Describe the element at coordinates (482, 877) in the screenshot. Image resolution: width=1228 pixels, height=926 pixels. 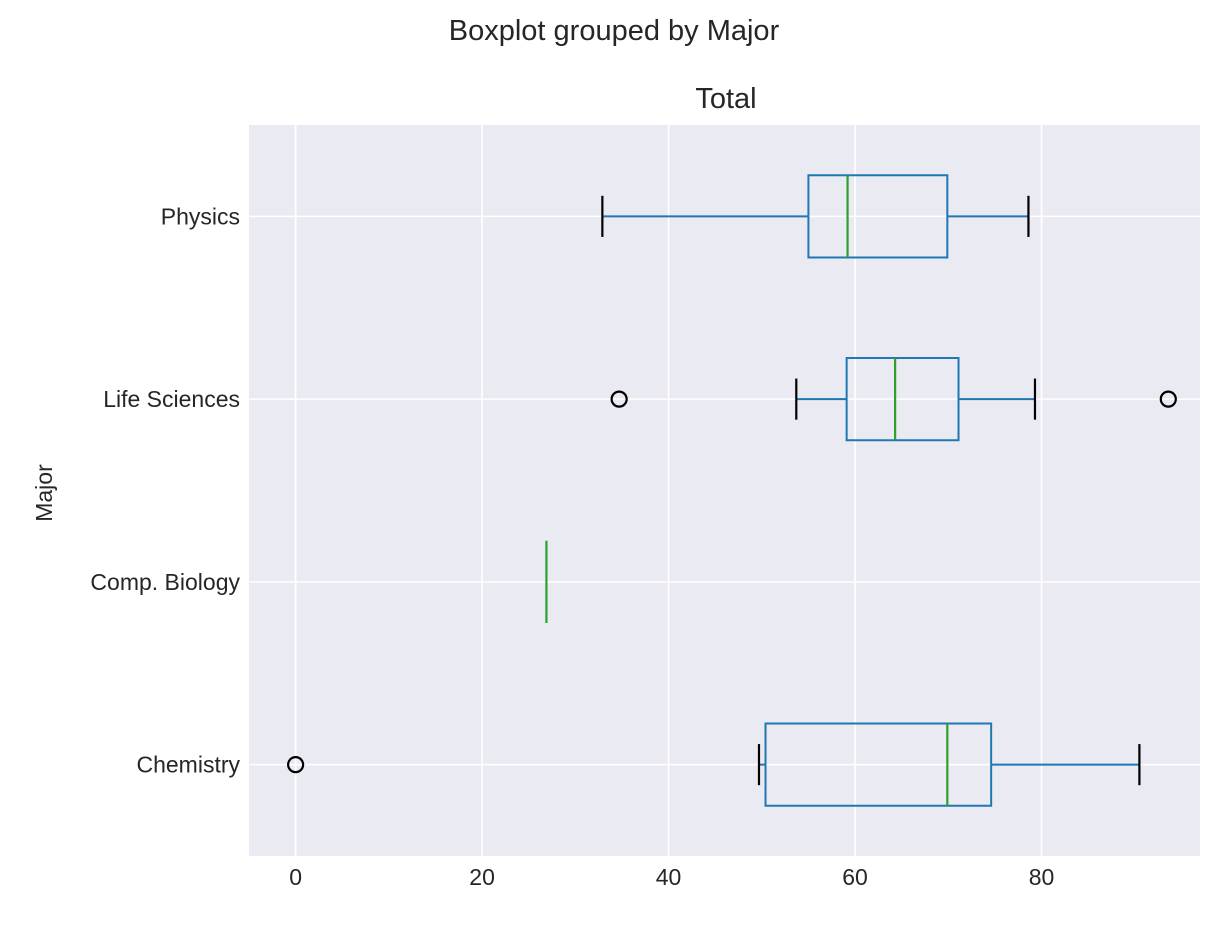
I see `x-tick-label: 20` at that location.